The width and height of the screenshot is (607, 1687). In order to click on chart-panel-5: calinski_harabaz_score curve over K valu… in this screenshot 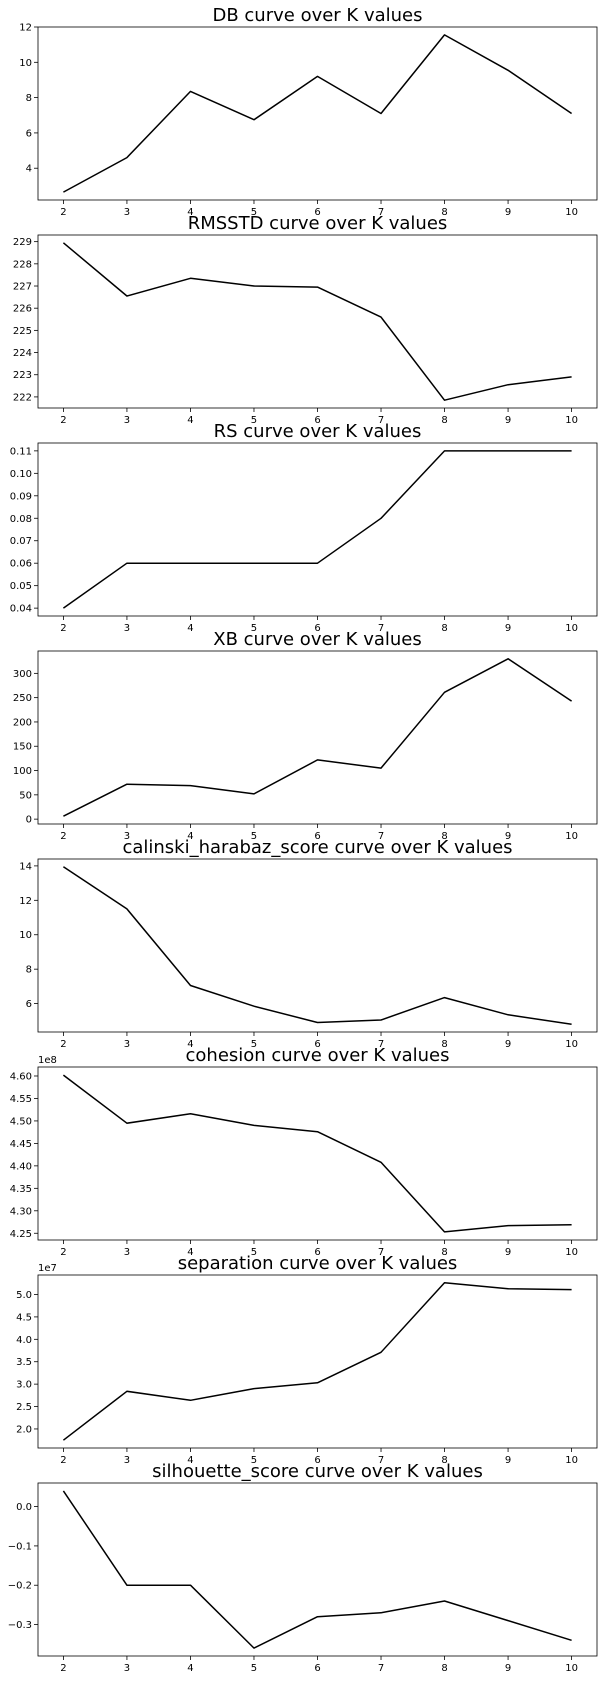, I will do `click(308, 943)`.